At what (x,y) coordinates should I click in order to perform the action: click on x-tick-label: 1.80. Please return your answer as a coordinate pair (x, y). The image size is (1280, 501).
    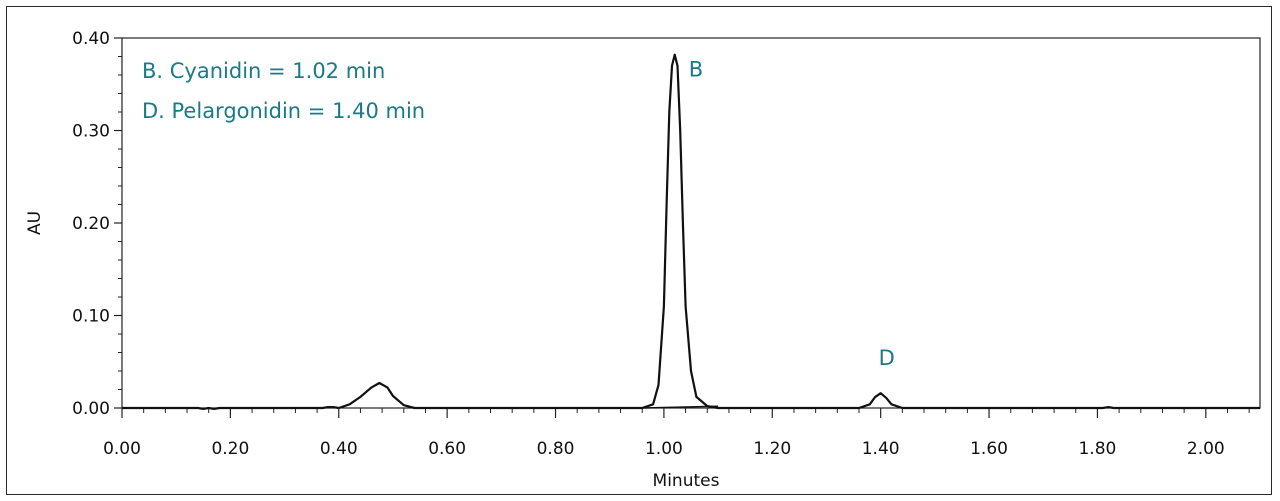
    Looking at the image, I should click on (1097, 449).